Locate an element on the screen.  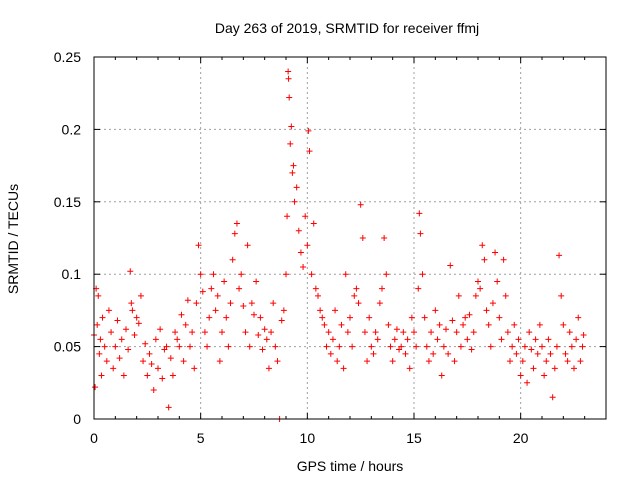
x-tick-label: 5 is located at coordinates (201, 438).